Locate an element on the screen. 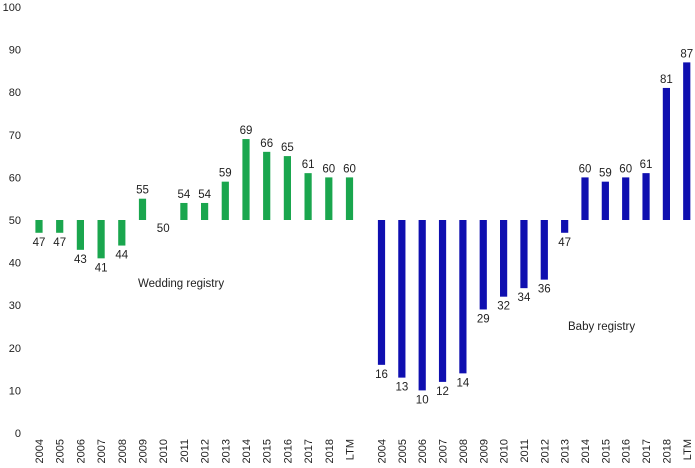  y-tick-label: 30 is located at coordinates (15, 306).